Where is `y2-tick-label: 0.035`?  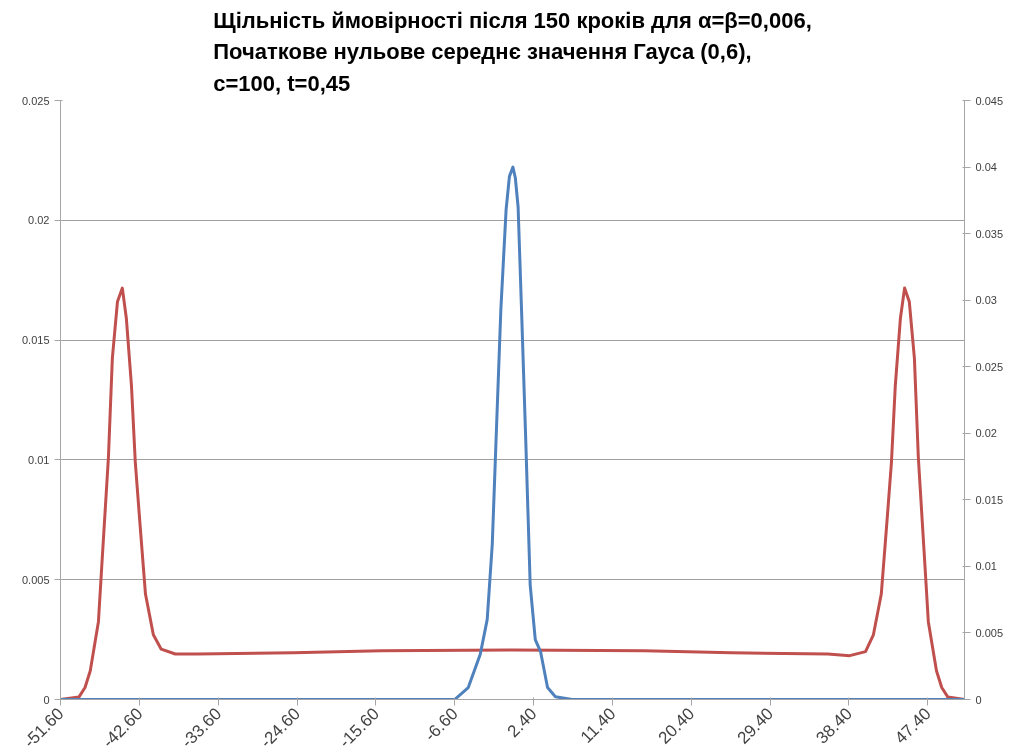 y2-tick-label: 0.035 is located at coordinates (989, 233).